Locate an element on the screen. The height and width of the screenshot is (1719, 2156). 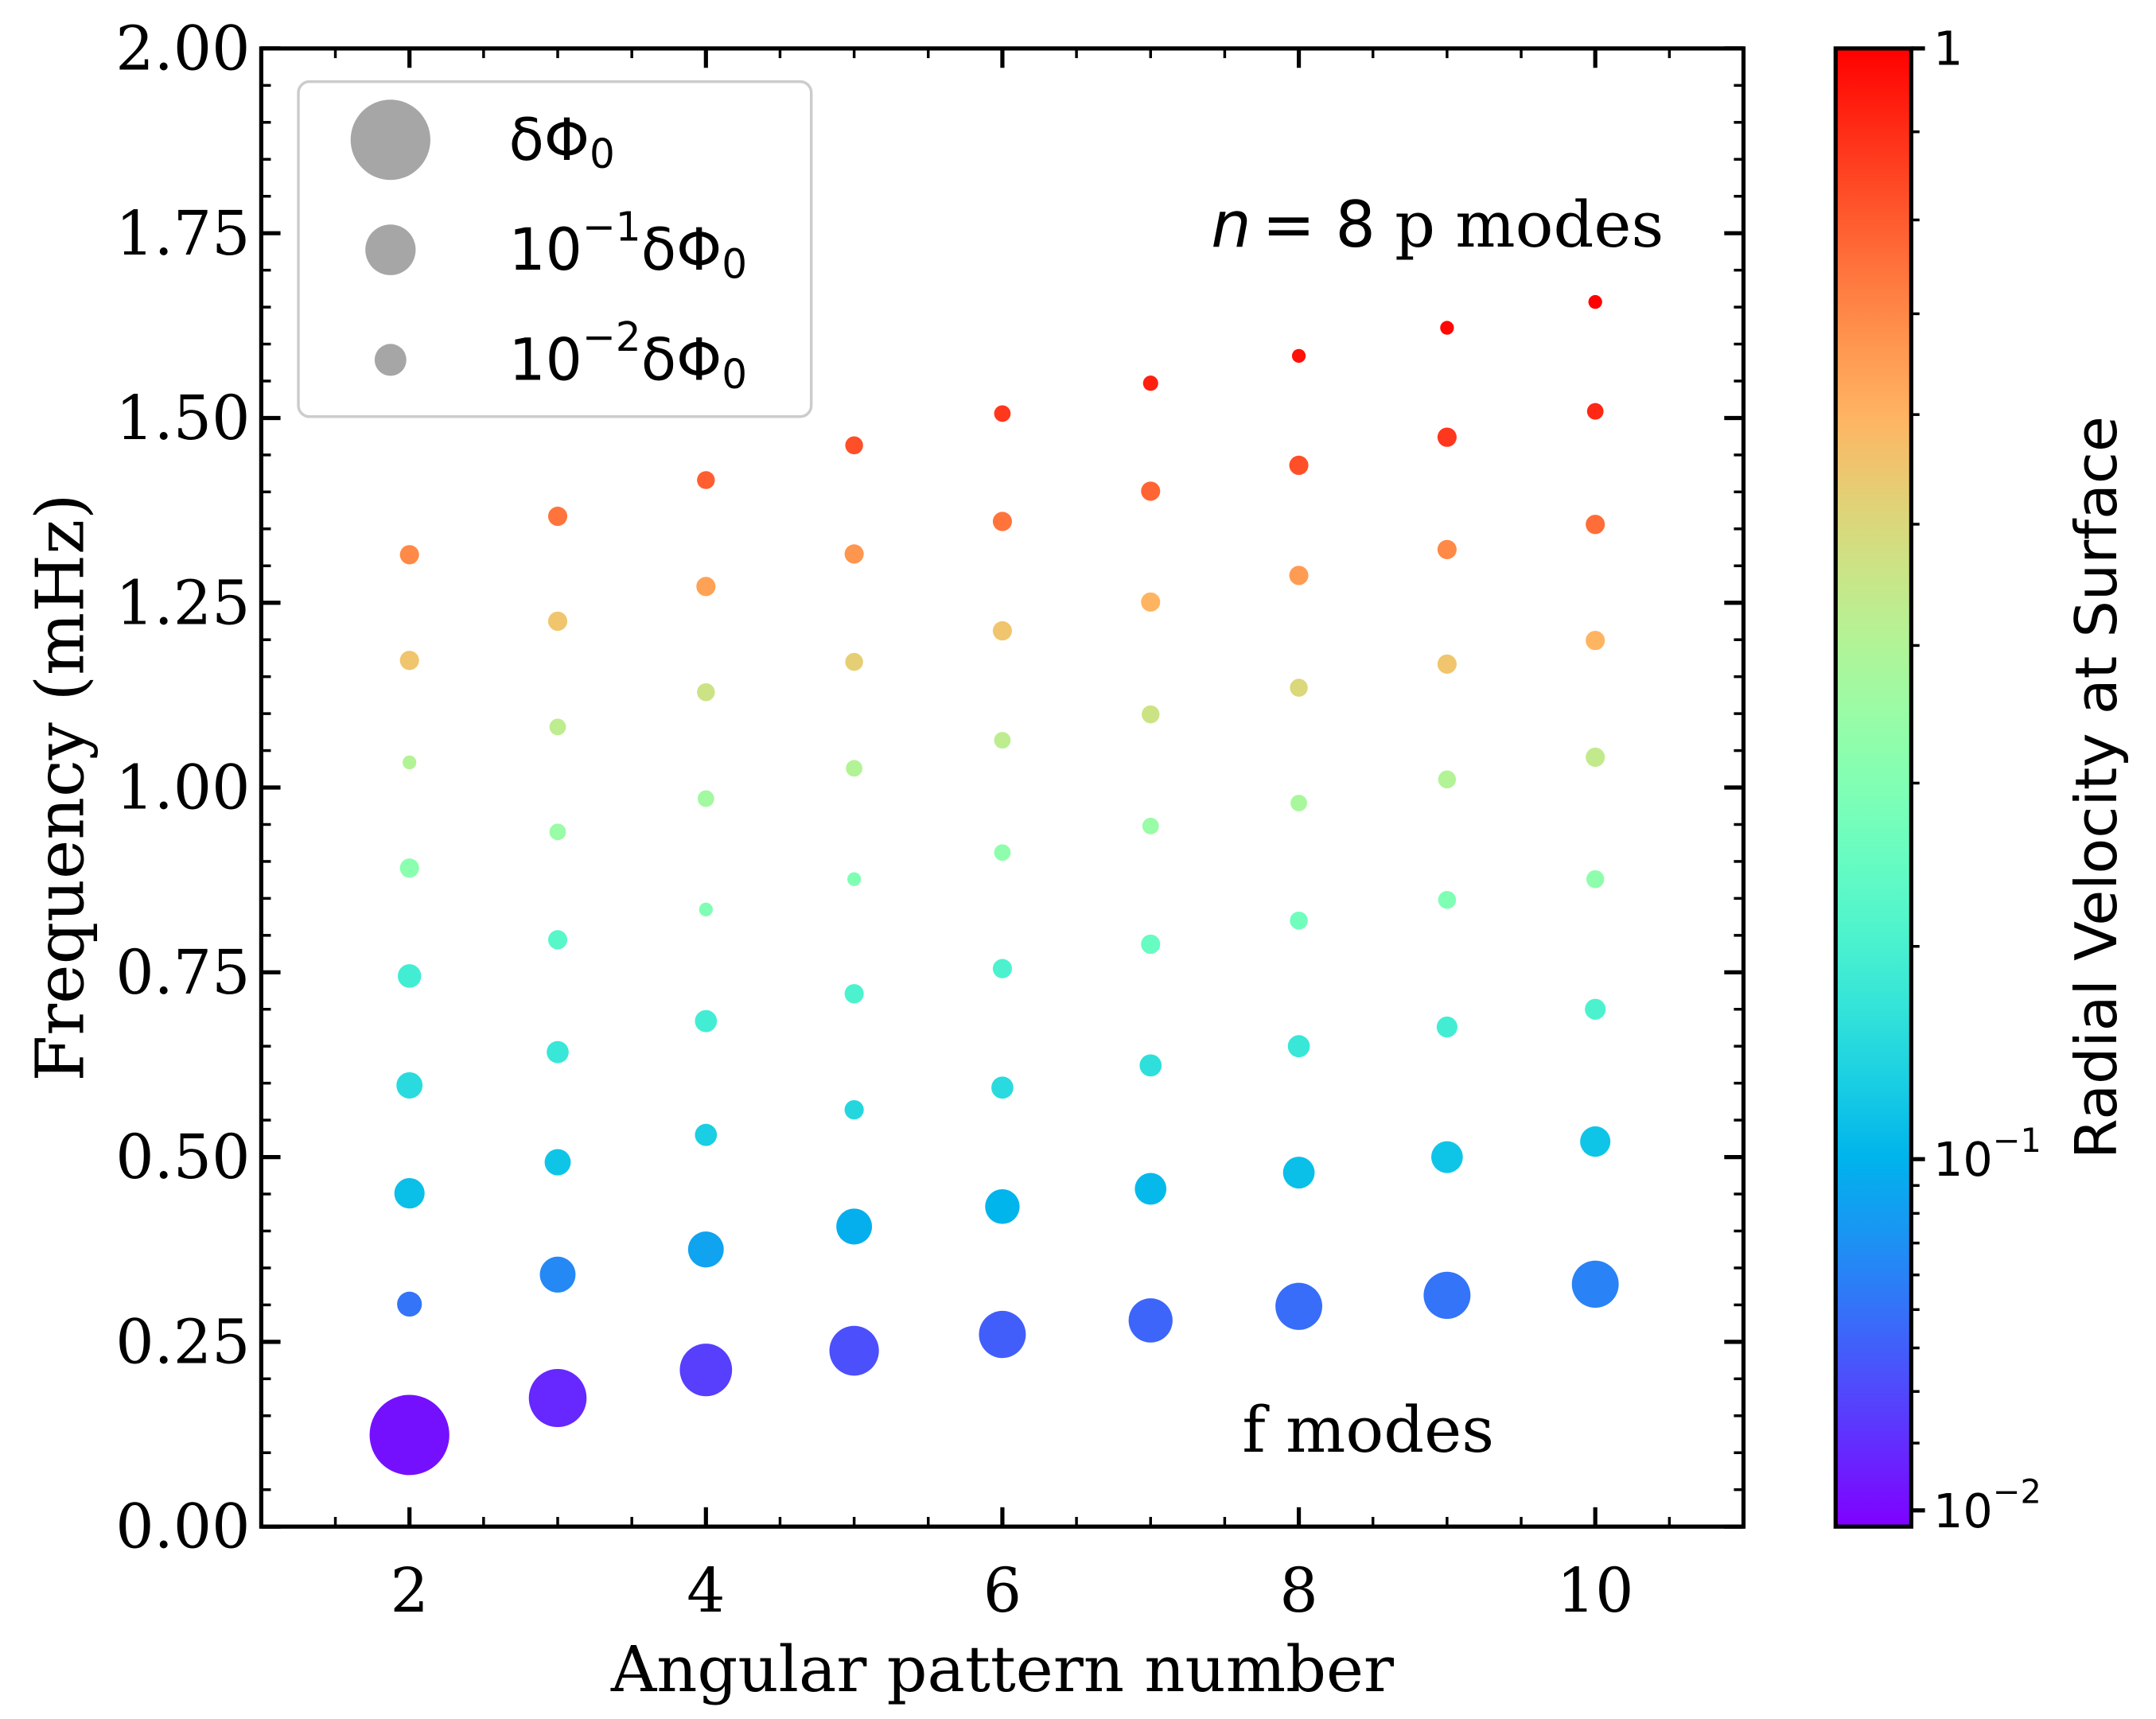
legend-label: δΦ0 is located at coordinates (561, 141).